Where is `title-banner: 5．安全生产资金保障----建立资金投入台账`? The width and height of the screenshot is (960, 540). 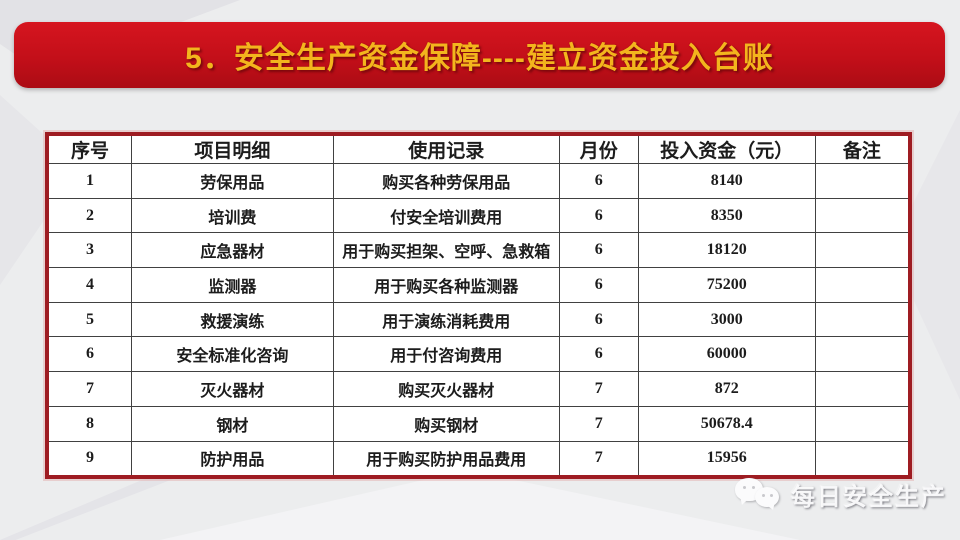 title-banner: 5．安全生产资金保障----建立资金投入台账 is located at coordinates (479, 55).